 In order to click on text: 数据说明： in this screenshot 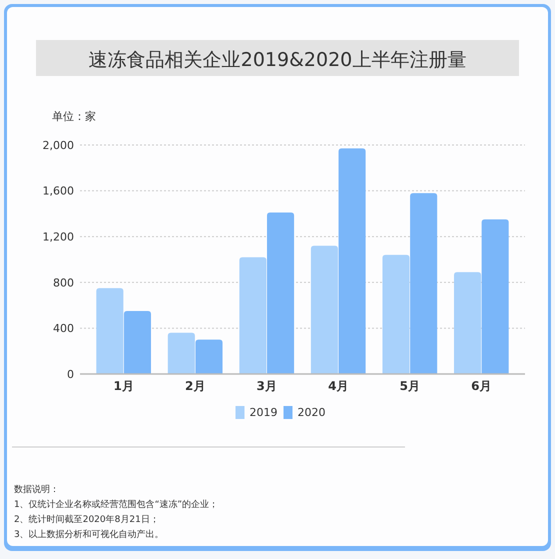, I will do `click(36, 489)`.